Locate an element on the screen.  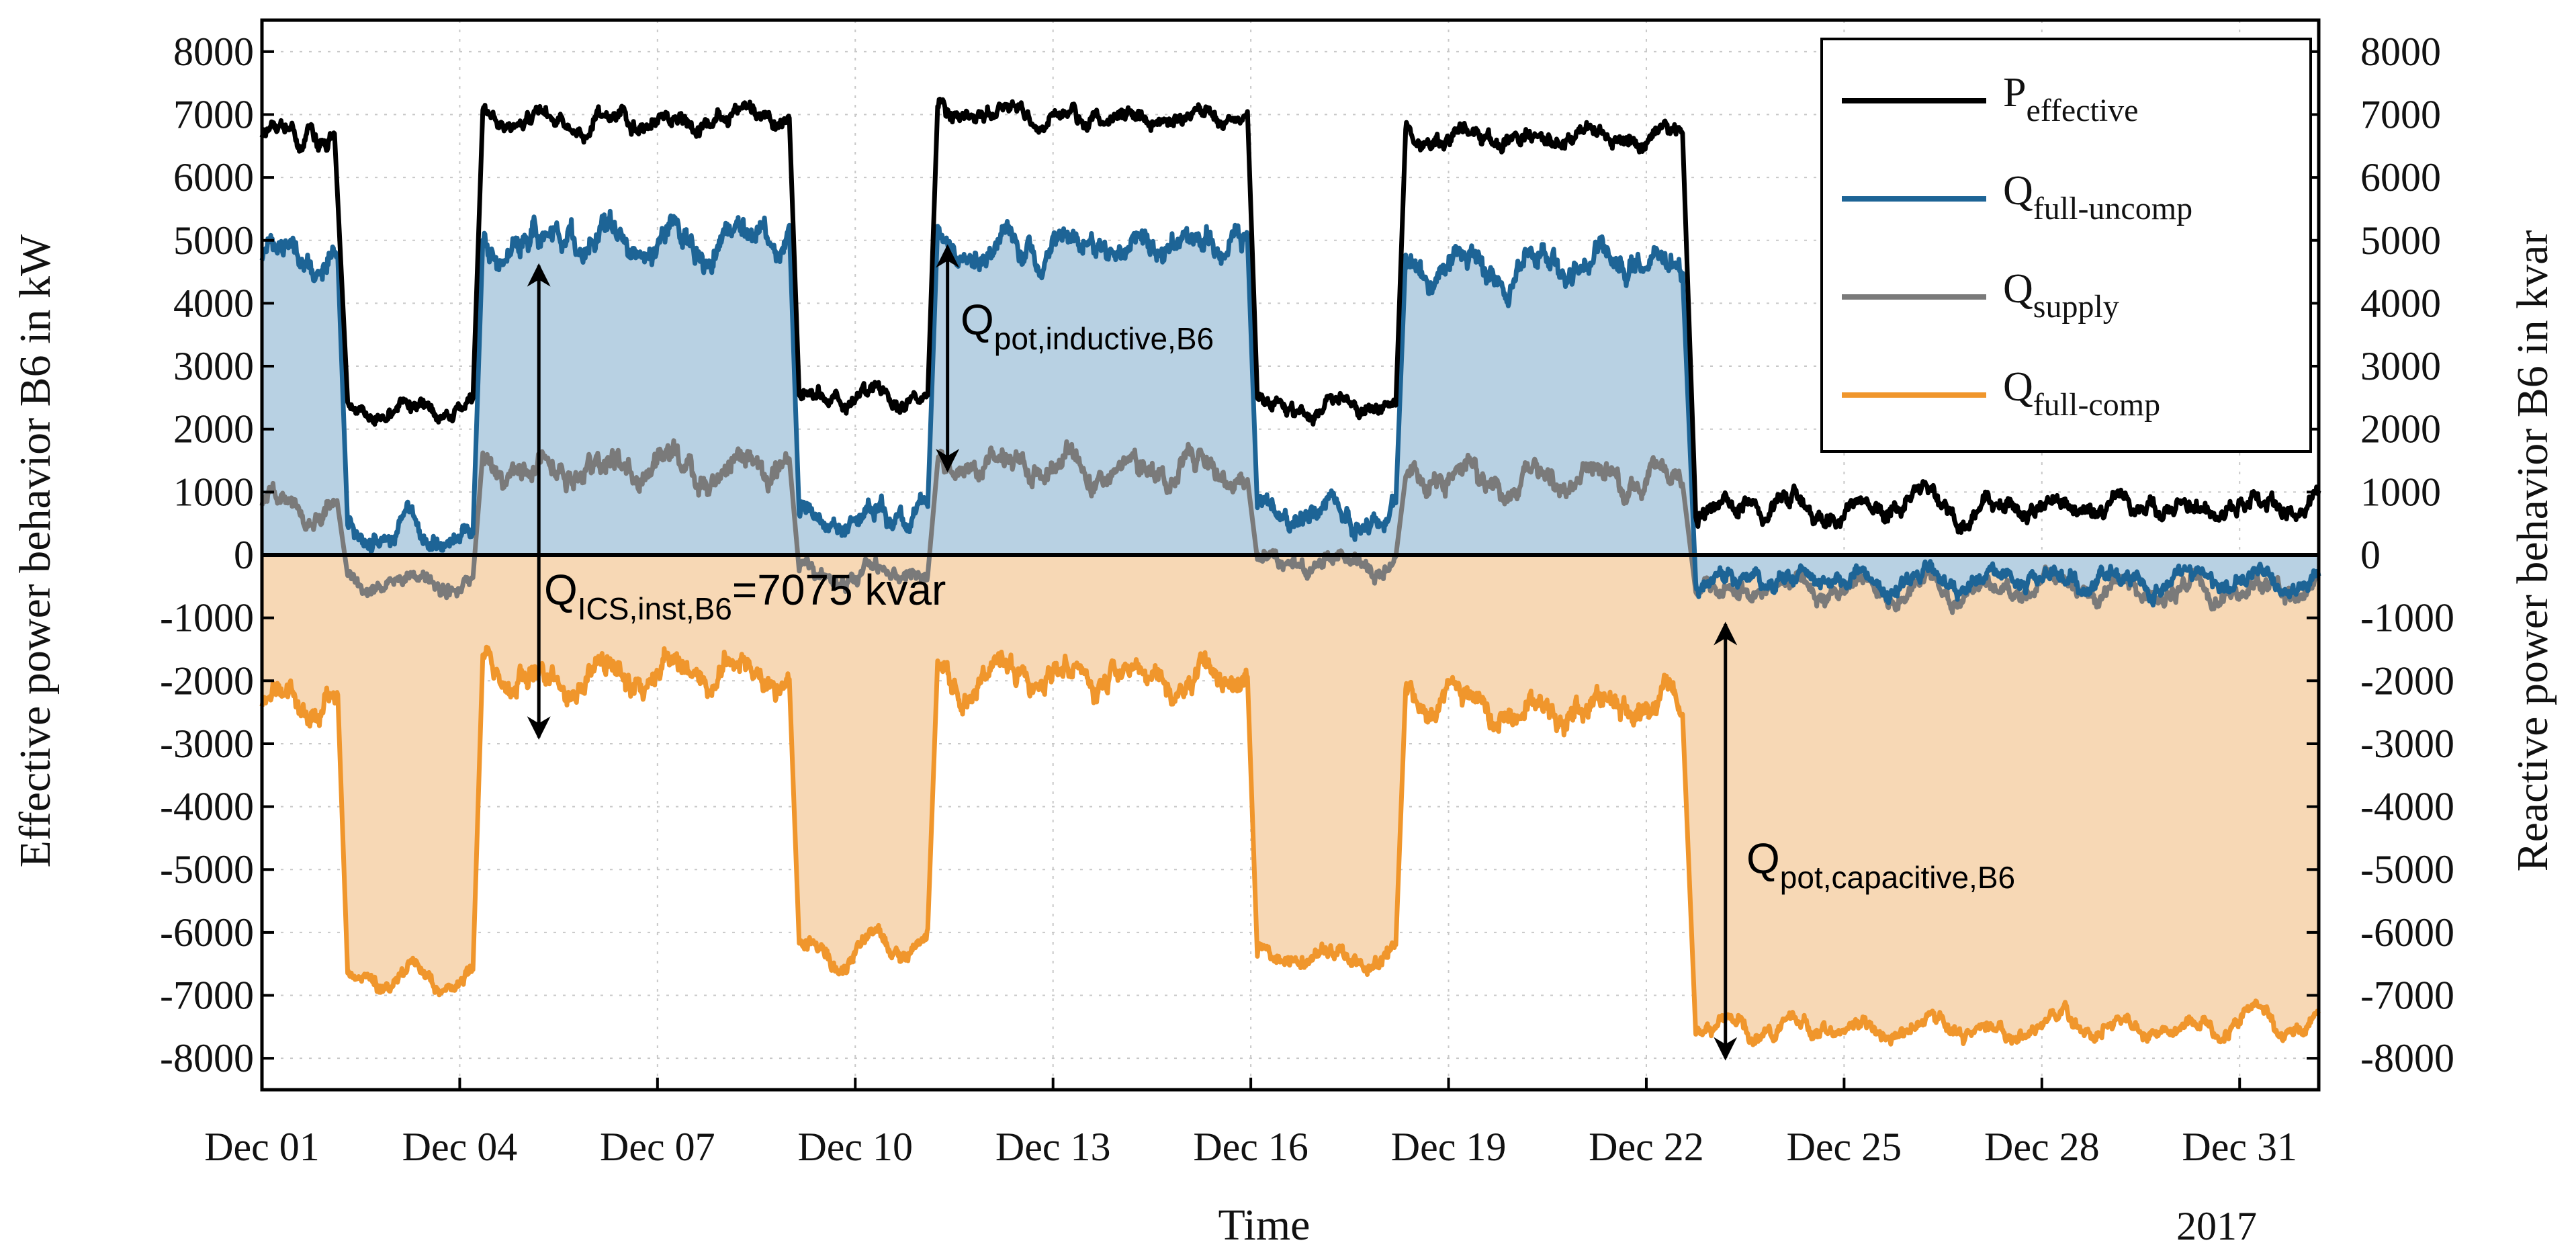
y-tick-label-right: -6000 is located at coordinates (2407, 932).